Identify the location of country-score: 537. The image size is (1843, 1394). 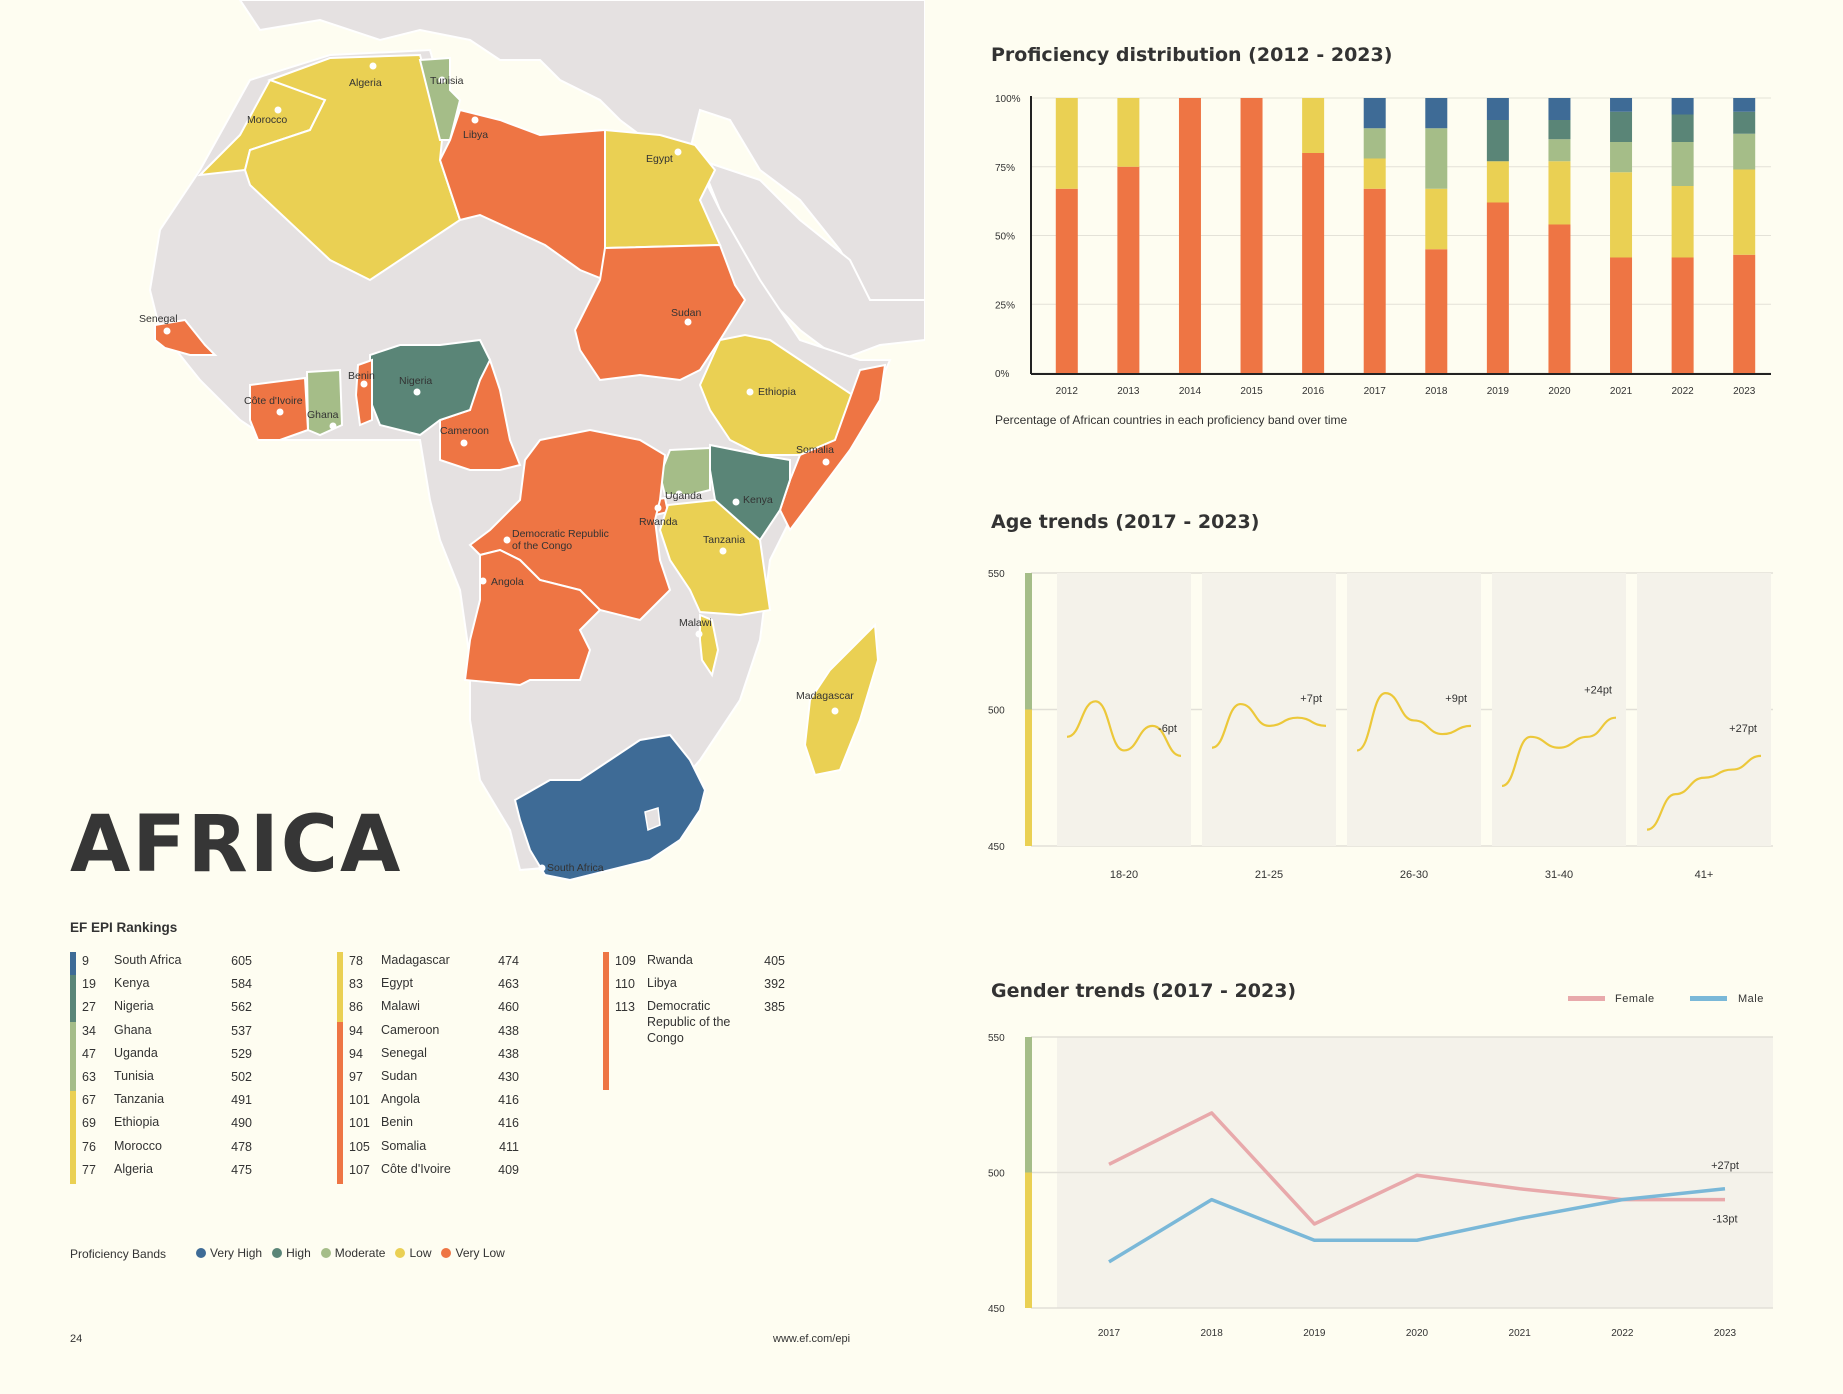
(241, 1030).